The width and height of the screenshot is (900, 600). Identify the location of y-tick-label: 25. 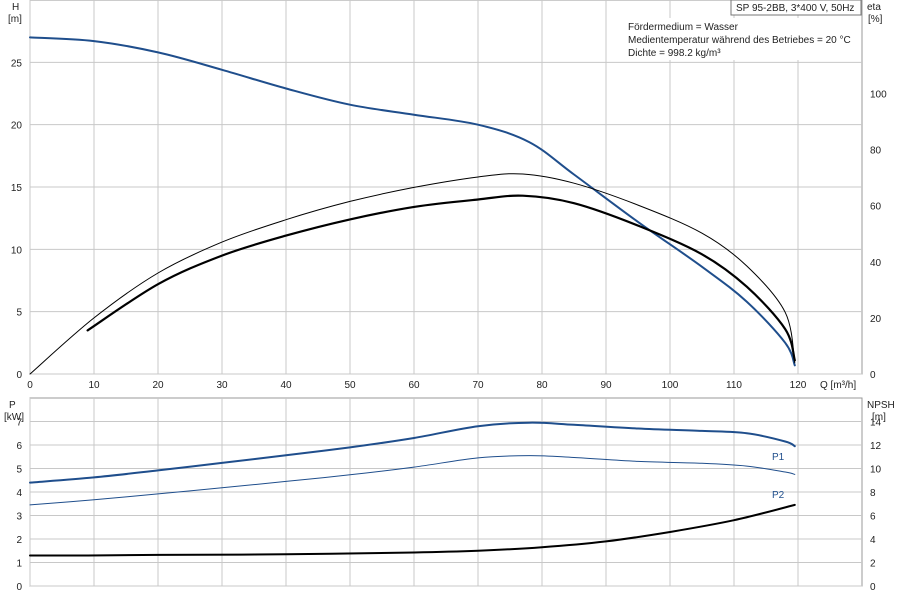
(17, 63).